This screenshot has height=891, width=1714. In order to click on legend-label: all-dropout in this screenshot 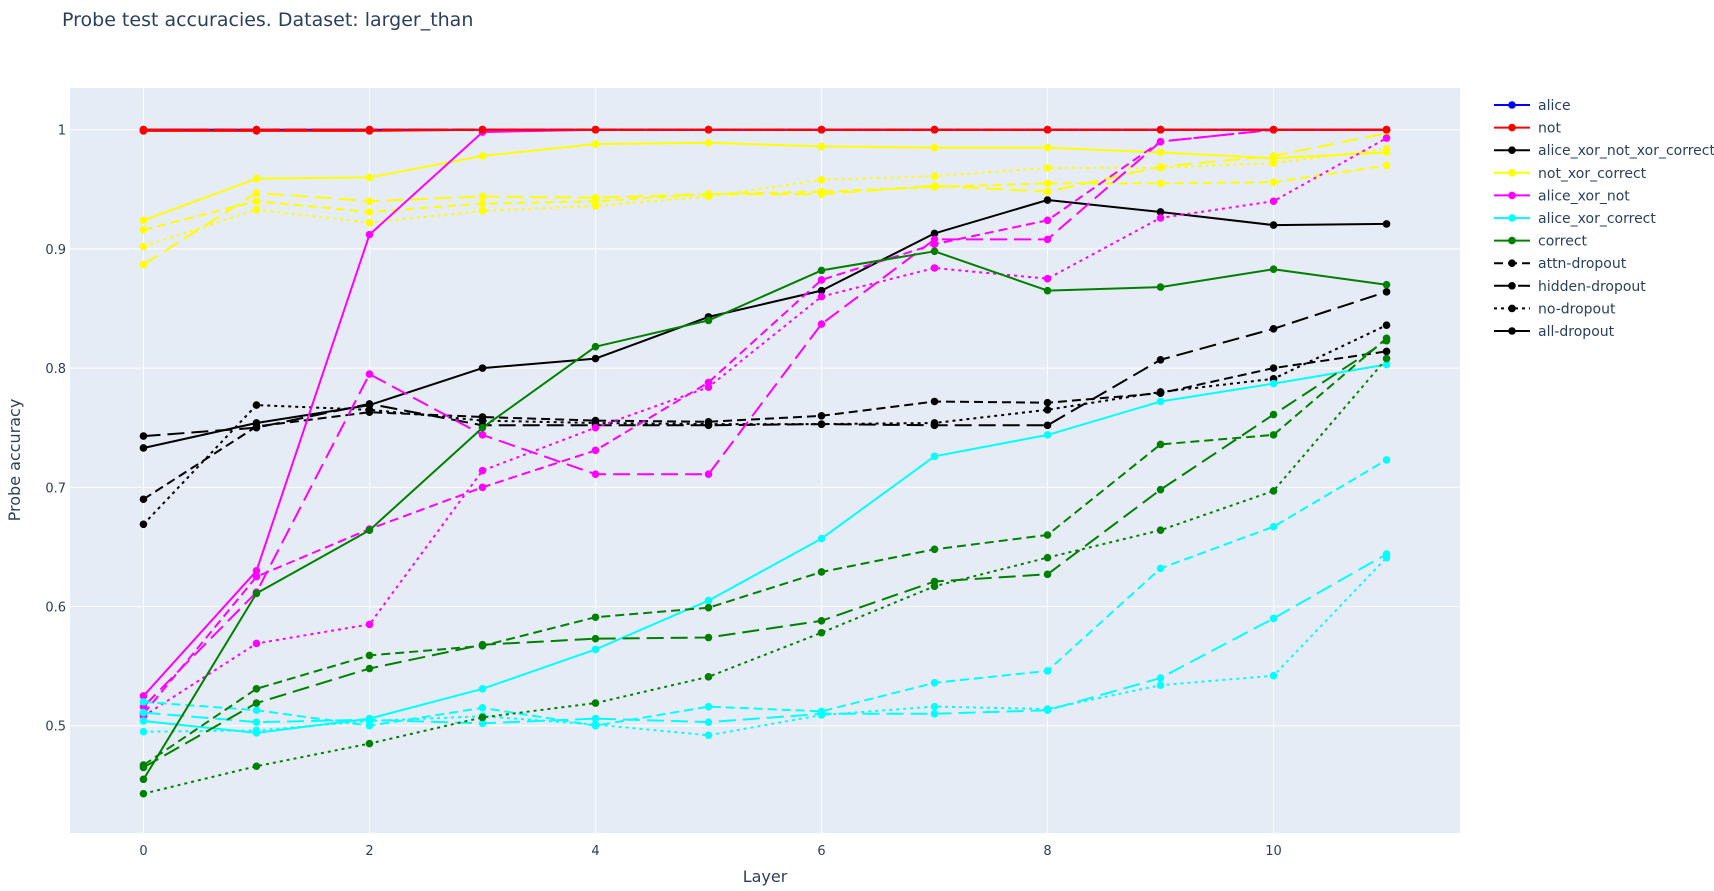, I will do `click(1576, 332)`.